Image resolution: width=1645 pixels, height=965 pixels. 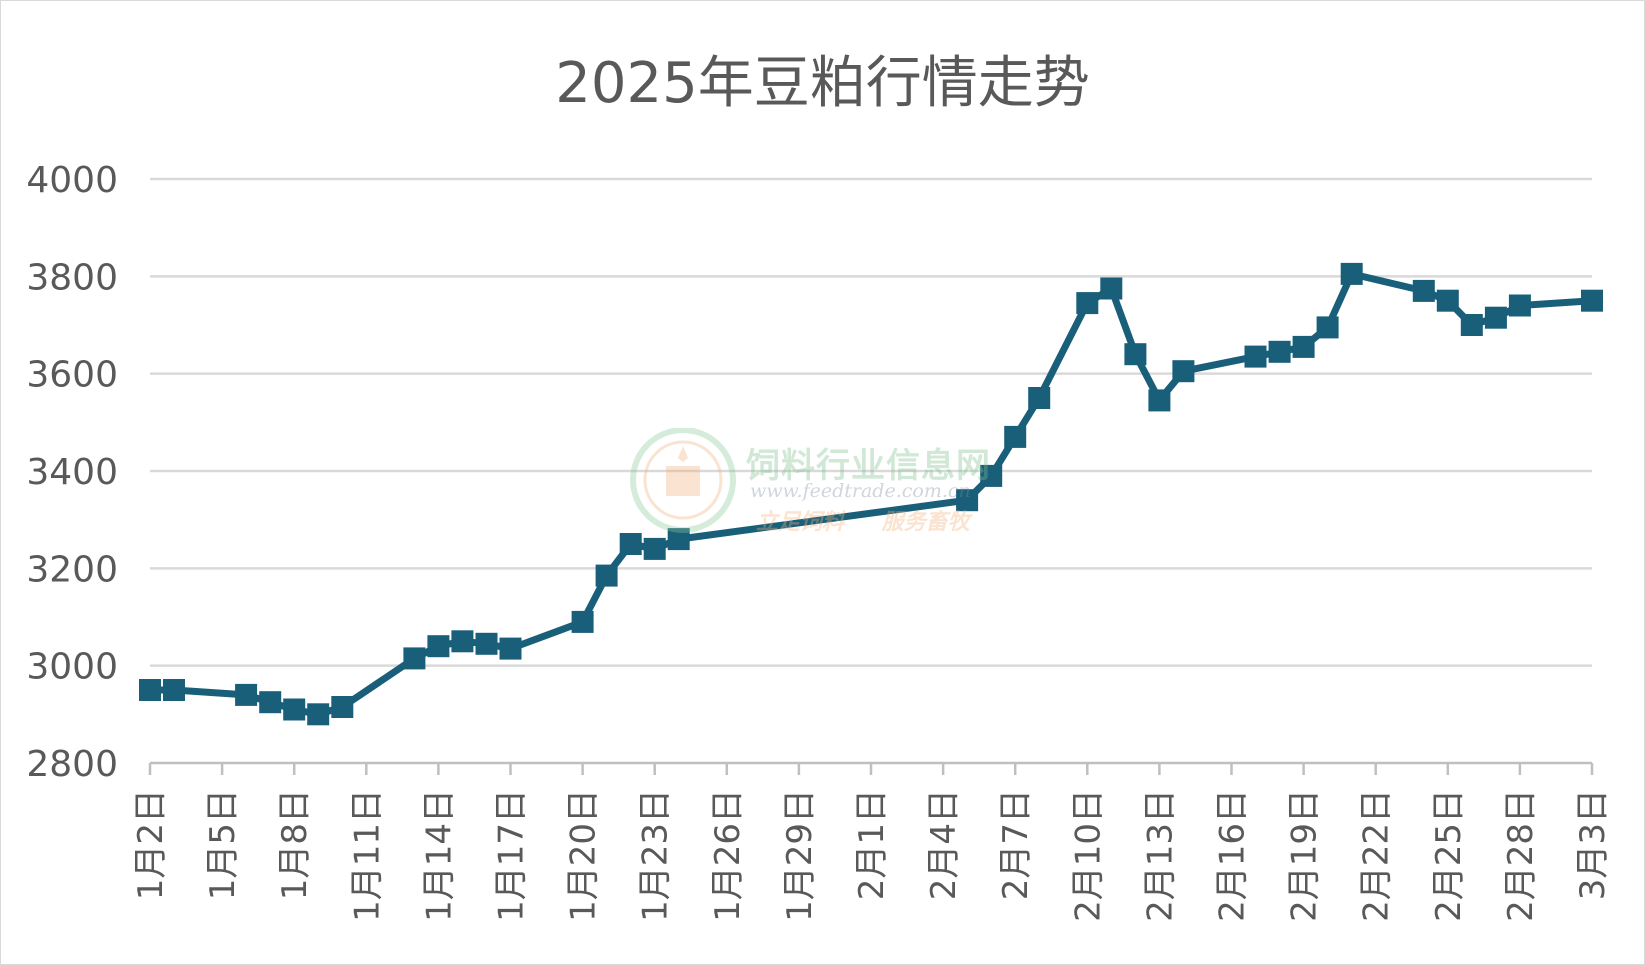 I want to click on watermark-slogan: 立足饲料 服务畜牧, so click(x=863, y=522).